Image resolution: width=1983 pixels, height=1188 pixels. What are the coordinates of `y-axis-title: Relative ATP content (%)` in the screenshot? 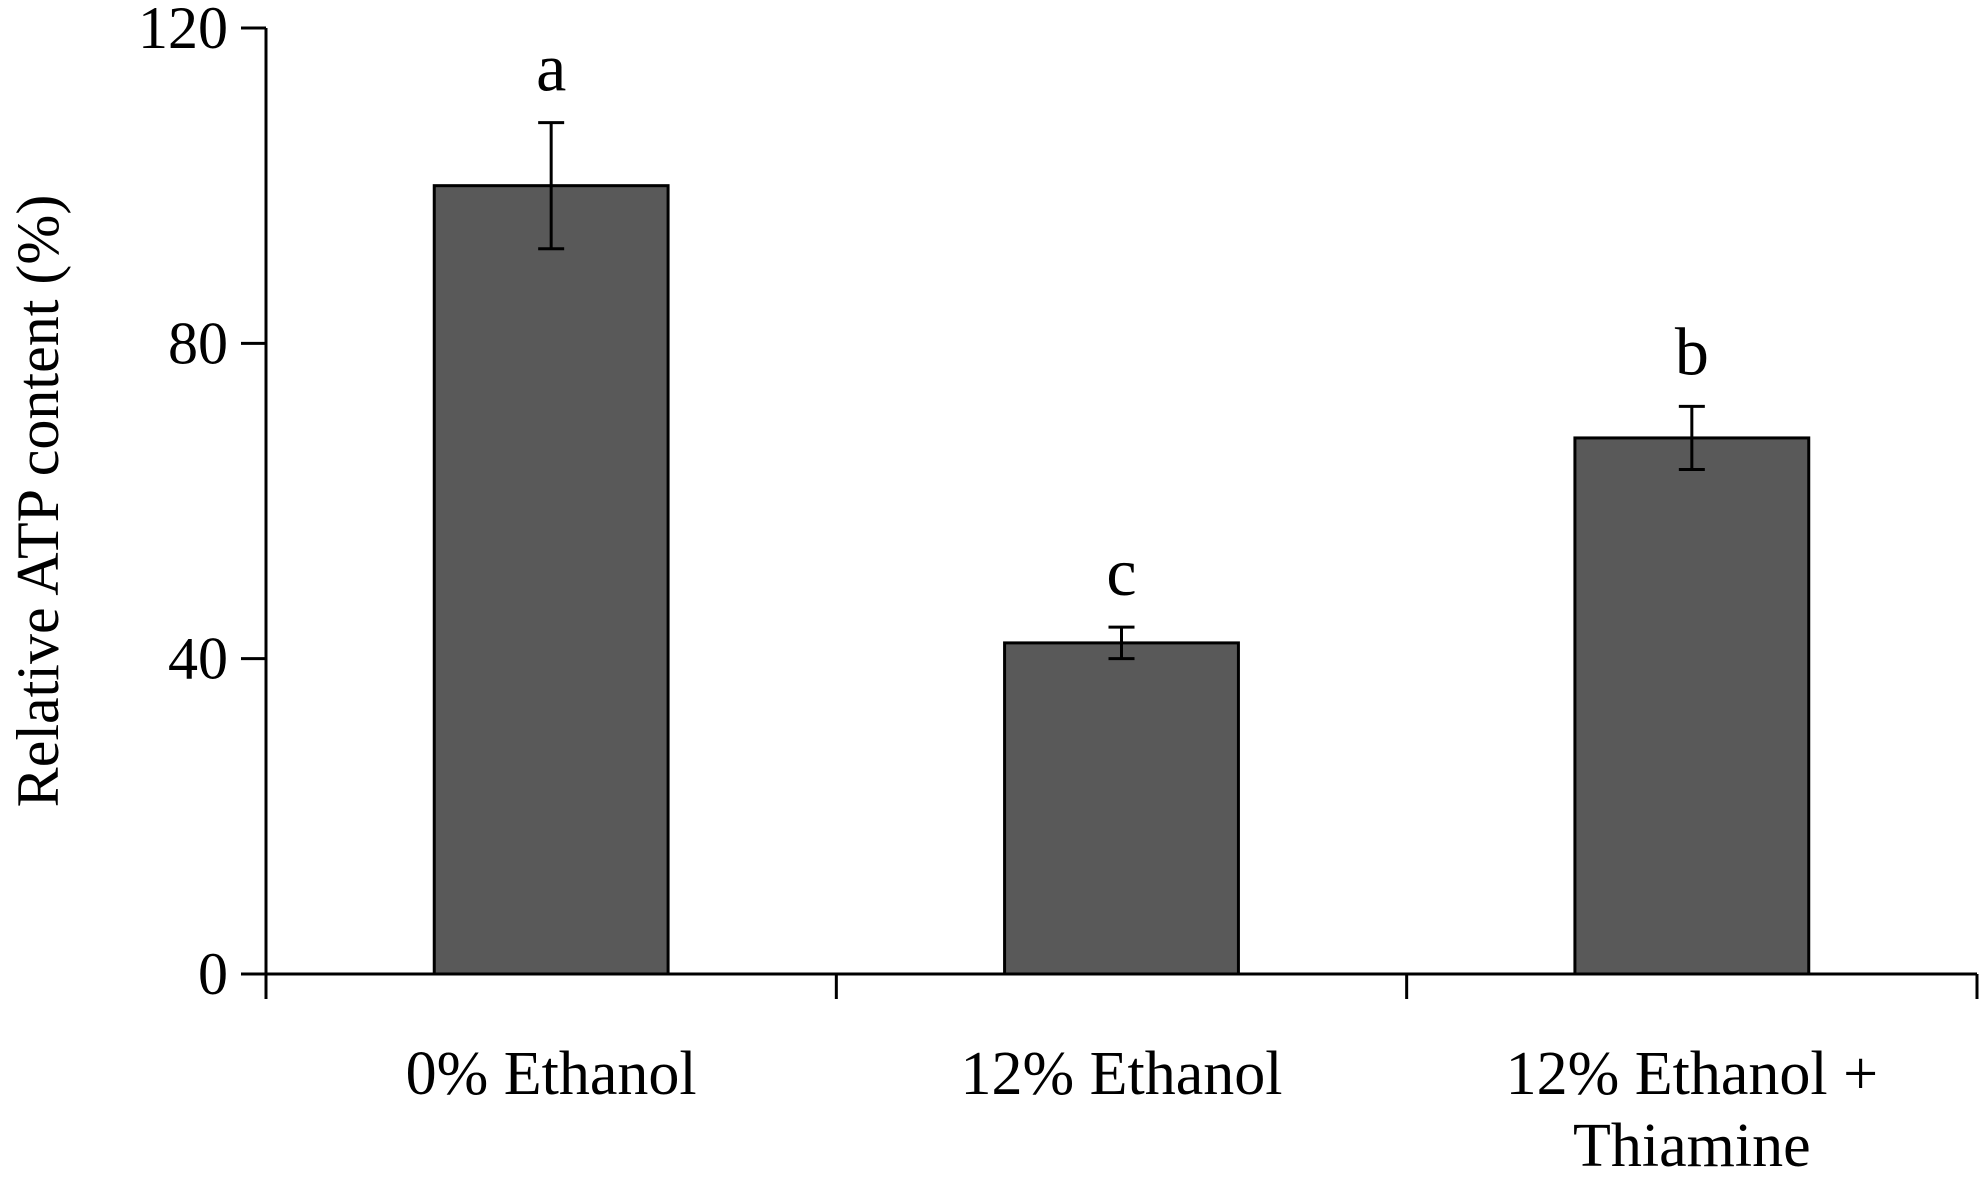 It's located at (38, 501).